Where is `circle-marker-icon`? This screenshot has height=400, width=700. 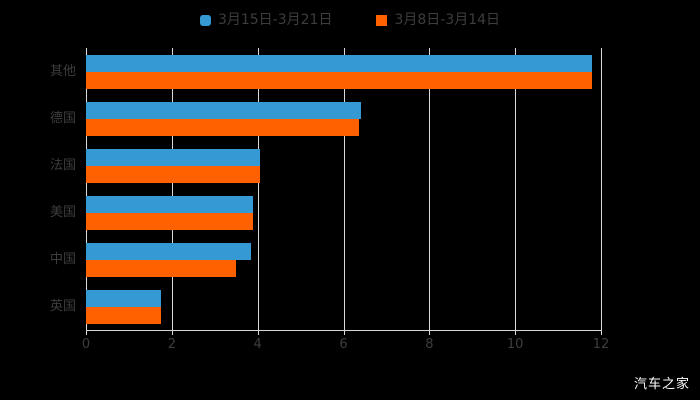
circle-marker-icon is located at coordinates (205, 20).